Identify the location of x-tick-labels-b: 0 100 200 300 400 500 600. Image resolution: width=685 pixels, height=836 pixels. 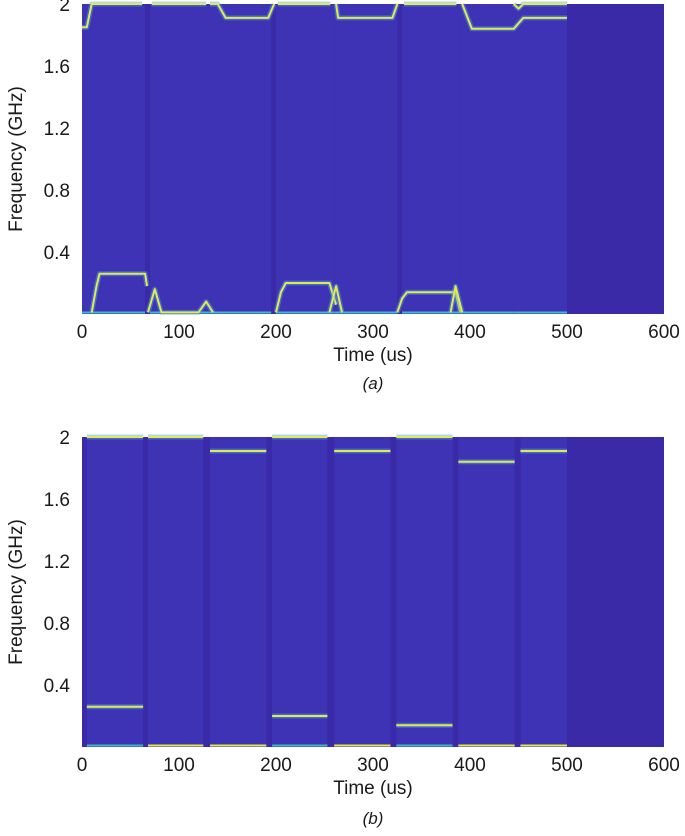
(378, 765).